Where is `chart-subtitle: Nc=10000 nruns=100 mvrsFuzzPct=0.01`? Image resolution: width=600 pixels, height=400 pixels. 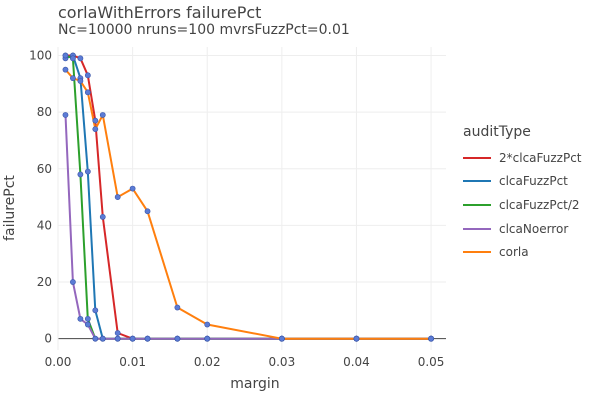 chart-subtitle: Nc=10000 nruns=100 mvrsFuzzPct=0.01 is located at coordinates (204, 30).